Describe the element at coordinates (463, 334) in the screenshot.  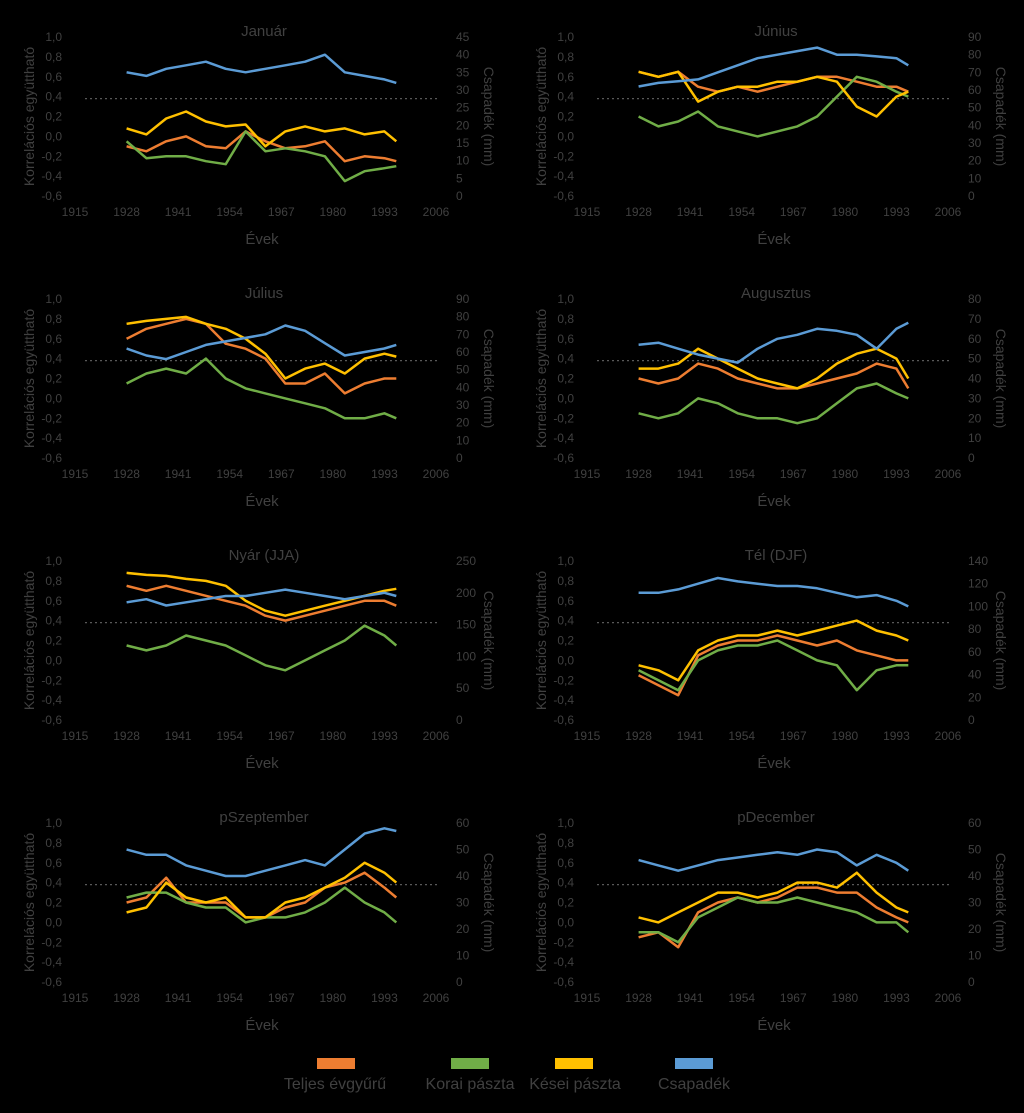
I see `y2-tick-label: 70` at that location.